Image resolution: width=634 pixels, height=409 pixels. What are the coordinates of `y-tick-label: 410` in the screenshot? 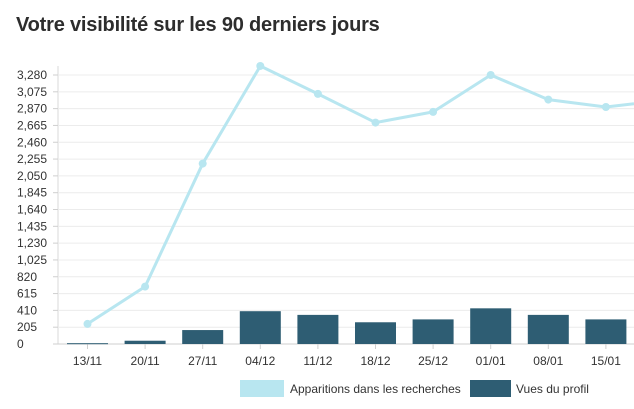 It's located at (27, 310).